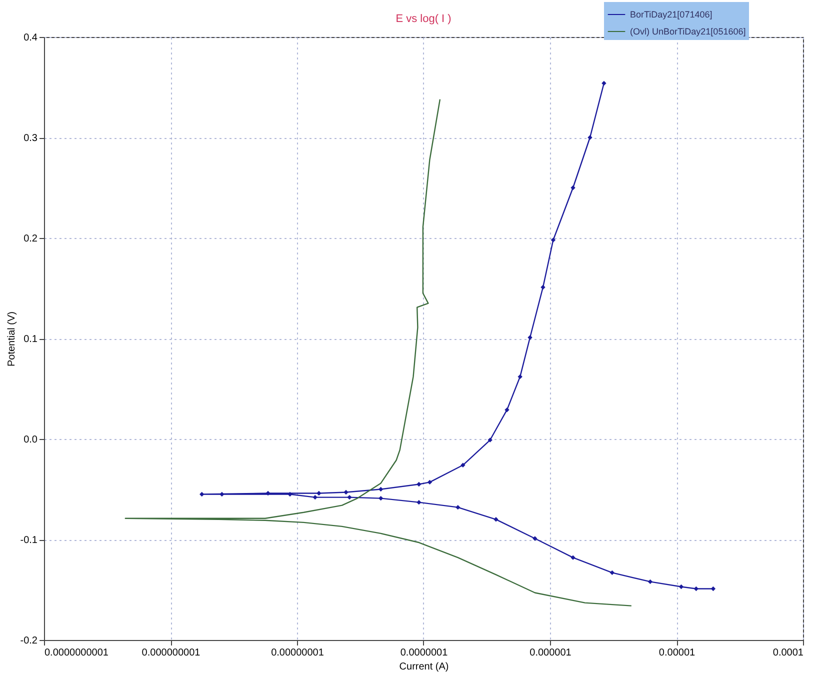 The height and width of the screenshot is (679, 818). I want to click on x-axis-title: Current (A), so click(424, 667).